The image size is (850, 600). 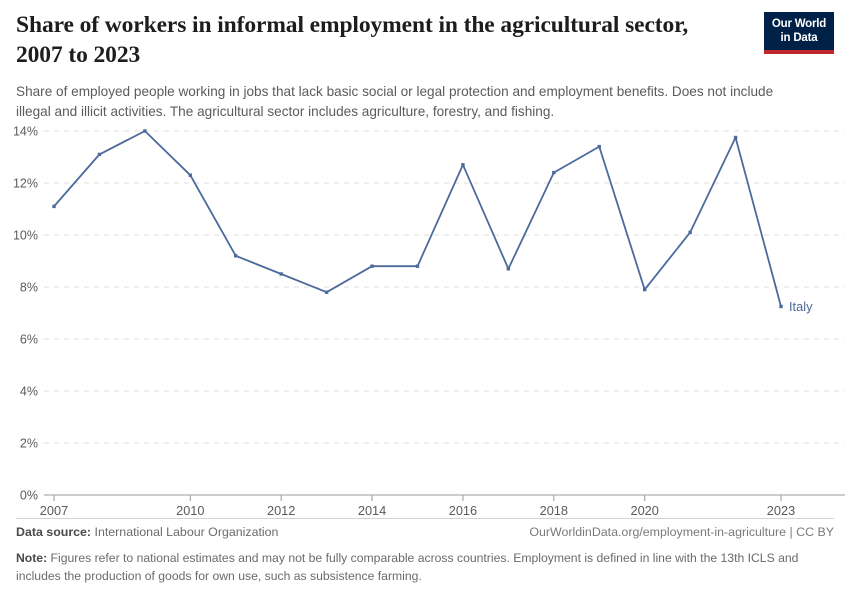 I want to click on y-axis-tick-label: 14%, so click(x=25, y=132).